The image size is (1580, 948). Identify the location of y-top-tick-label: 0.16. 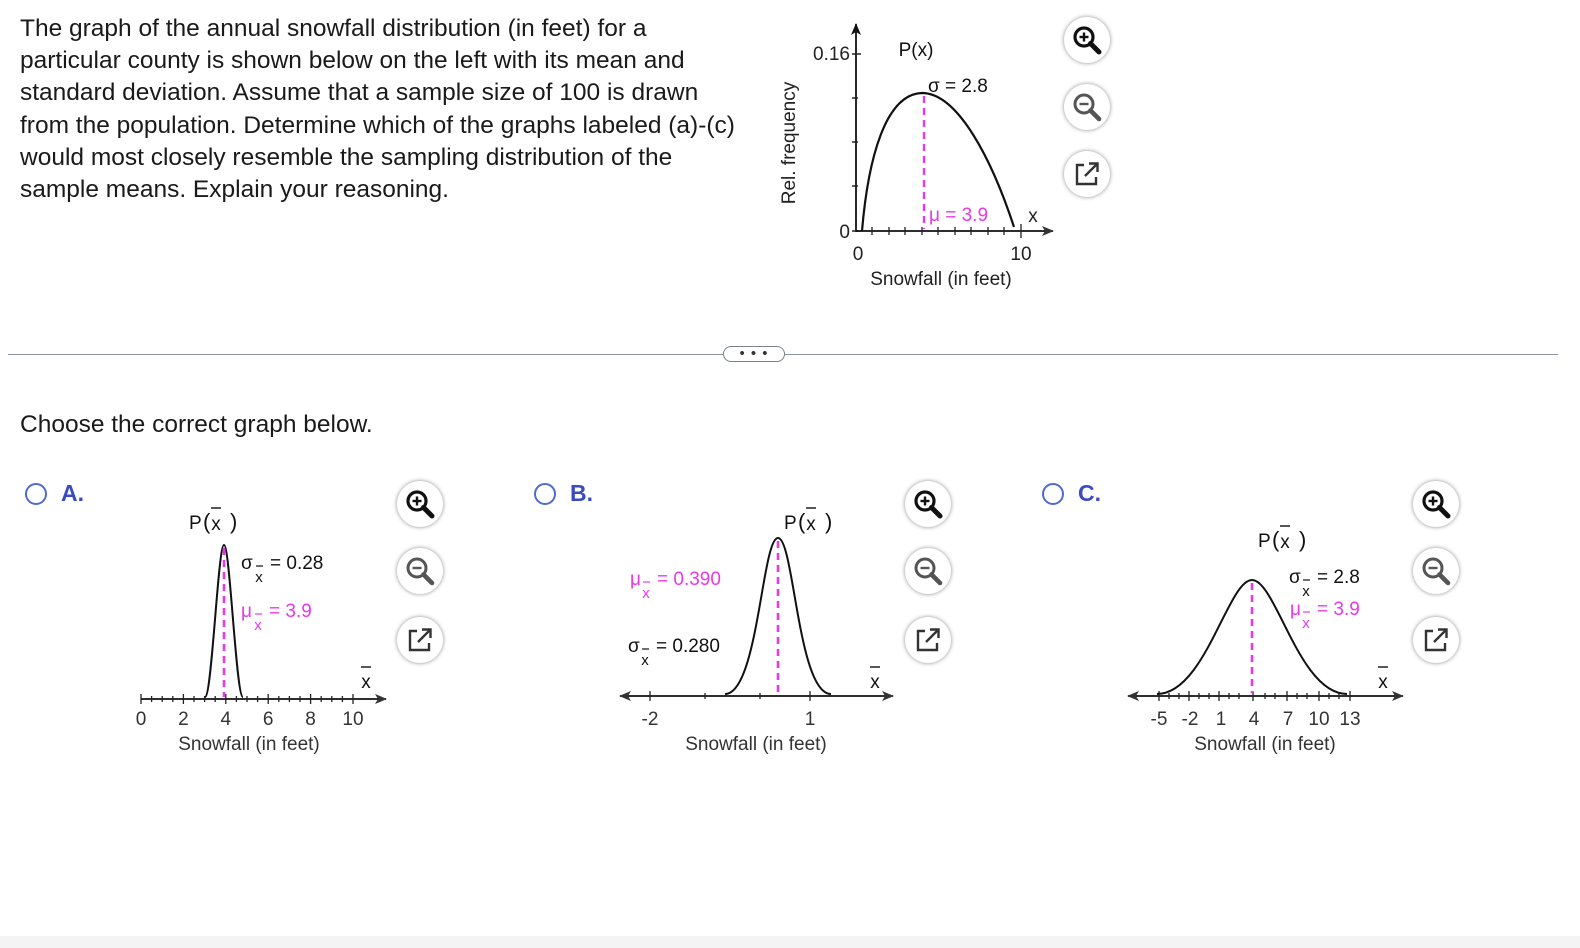
(831, 54).